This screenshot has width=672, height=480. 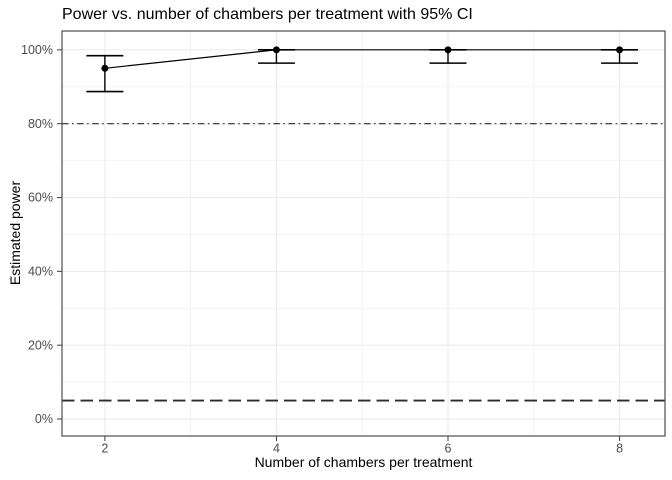 I want to click on y-tick-label: 60%, so click(x=40, y=198).